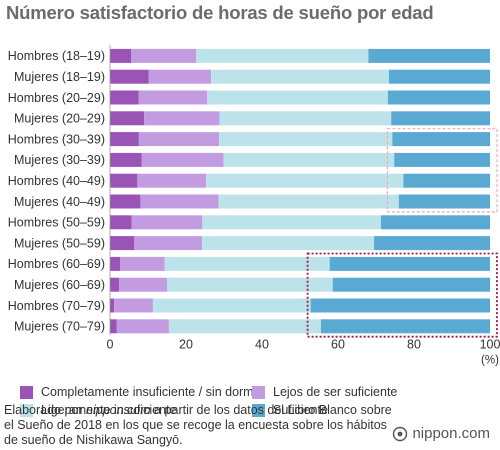 This screenshot has height=450, width=500. I want to click on x-axis-unit: (%), so click(490, 360).